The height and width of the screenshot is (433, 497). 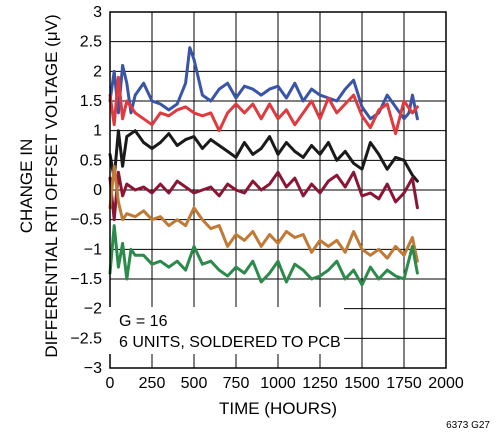 I want to click on y-axis-title-line2: DIFFERENTIAL RTI OFFSET VOLTAGE (μV), so click(x=51, y=185).